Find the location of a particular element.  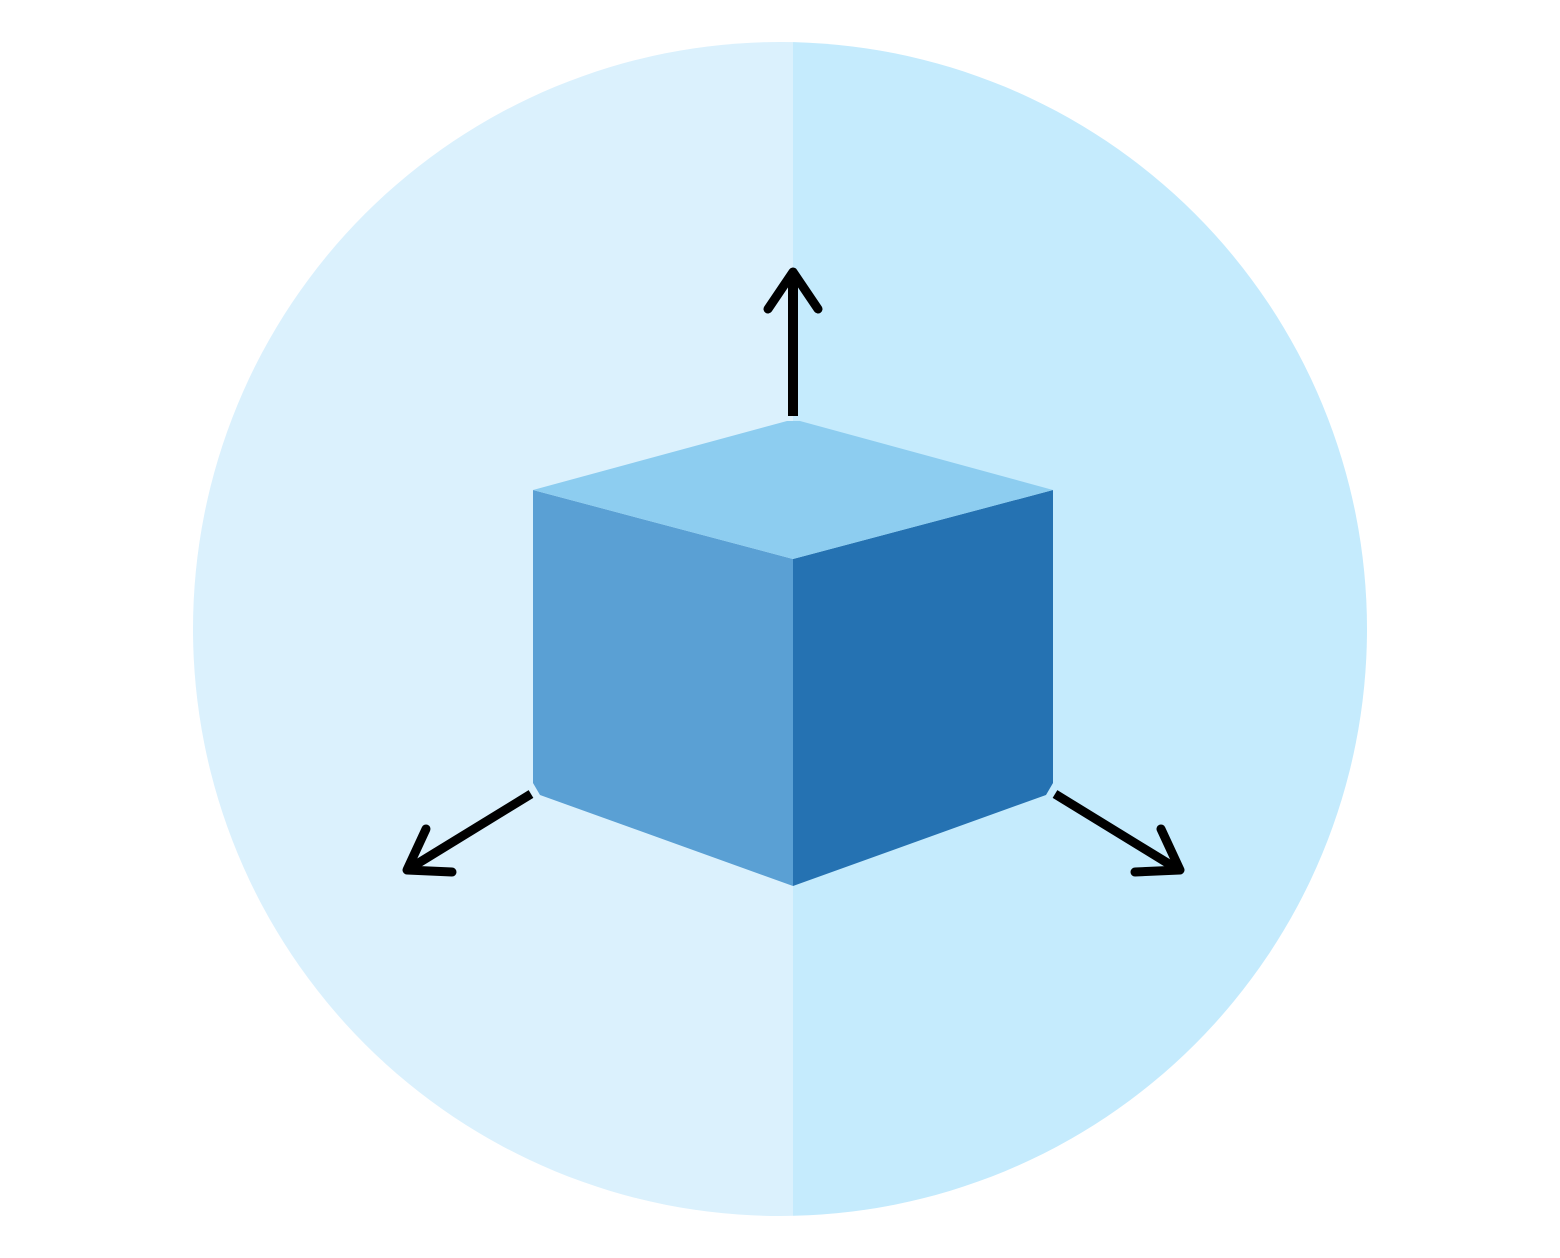

cube-left-face is located at coordinates (663, 688).